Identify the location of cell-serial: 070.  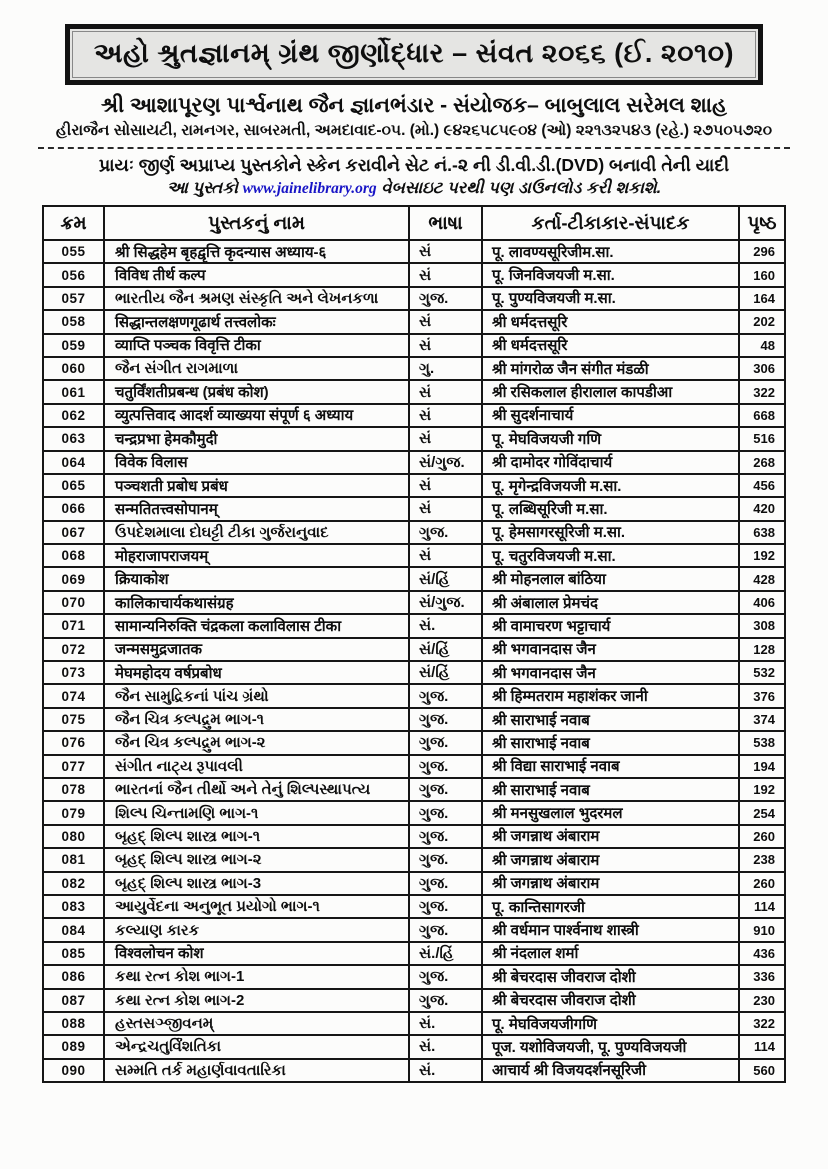
(73, 602).